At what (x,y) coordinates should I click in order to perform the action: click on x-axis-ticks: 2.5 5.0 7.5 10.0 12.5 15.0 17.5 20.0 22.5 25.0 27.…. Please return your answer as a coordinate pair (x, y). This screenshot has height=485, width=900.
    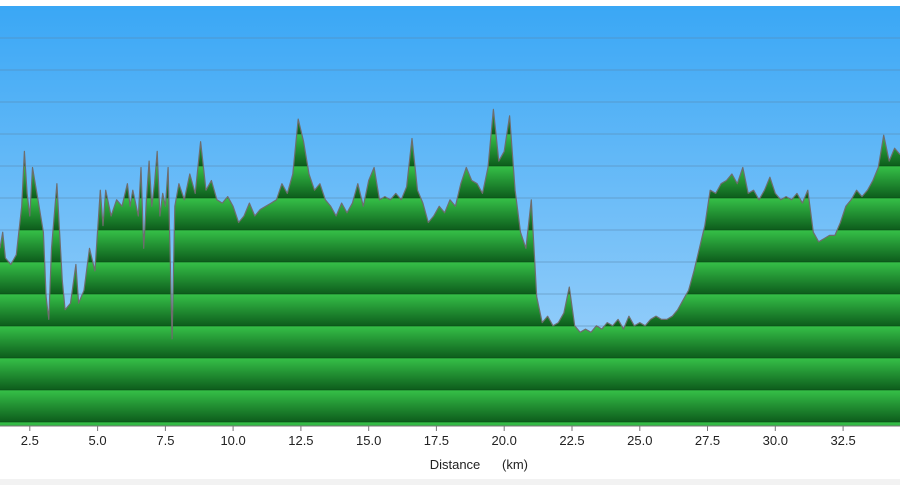
    Looking at the image, I should click on (438, 437).